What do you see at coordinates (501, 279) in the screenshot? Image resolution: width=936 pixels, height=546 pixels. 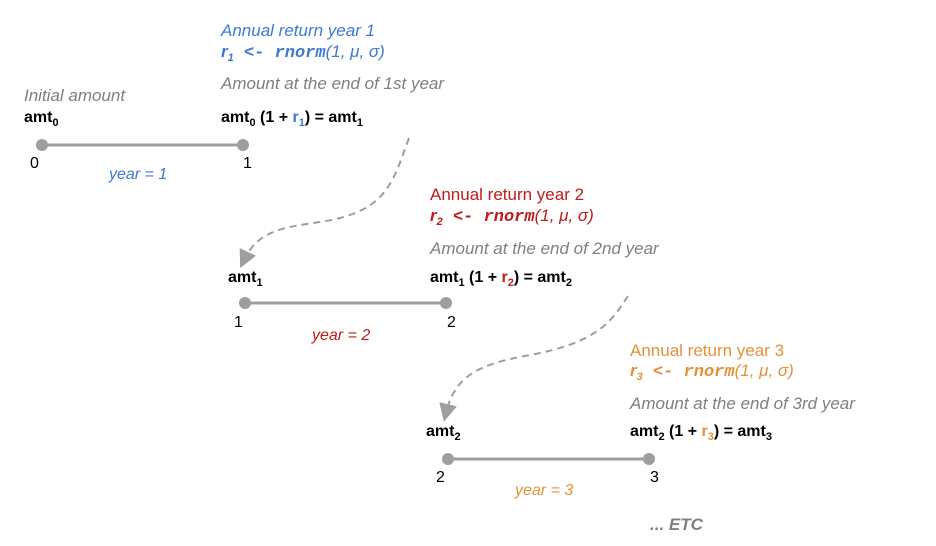 I see `growth-formula-2: amt1 (1 + r2) = amt2` at bounding box center [501, 279].